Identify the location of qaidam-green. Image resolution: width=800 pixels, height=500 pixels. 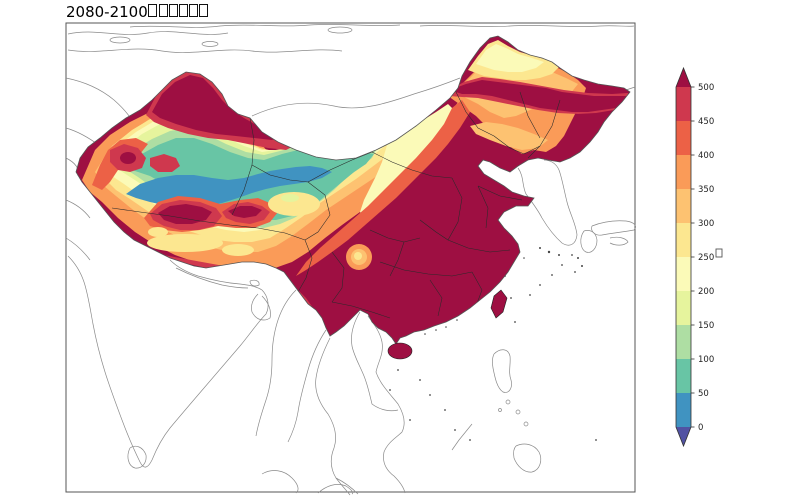
(290, 198).